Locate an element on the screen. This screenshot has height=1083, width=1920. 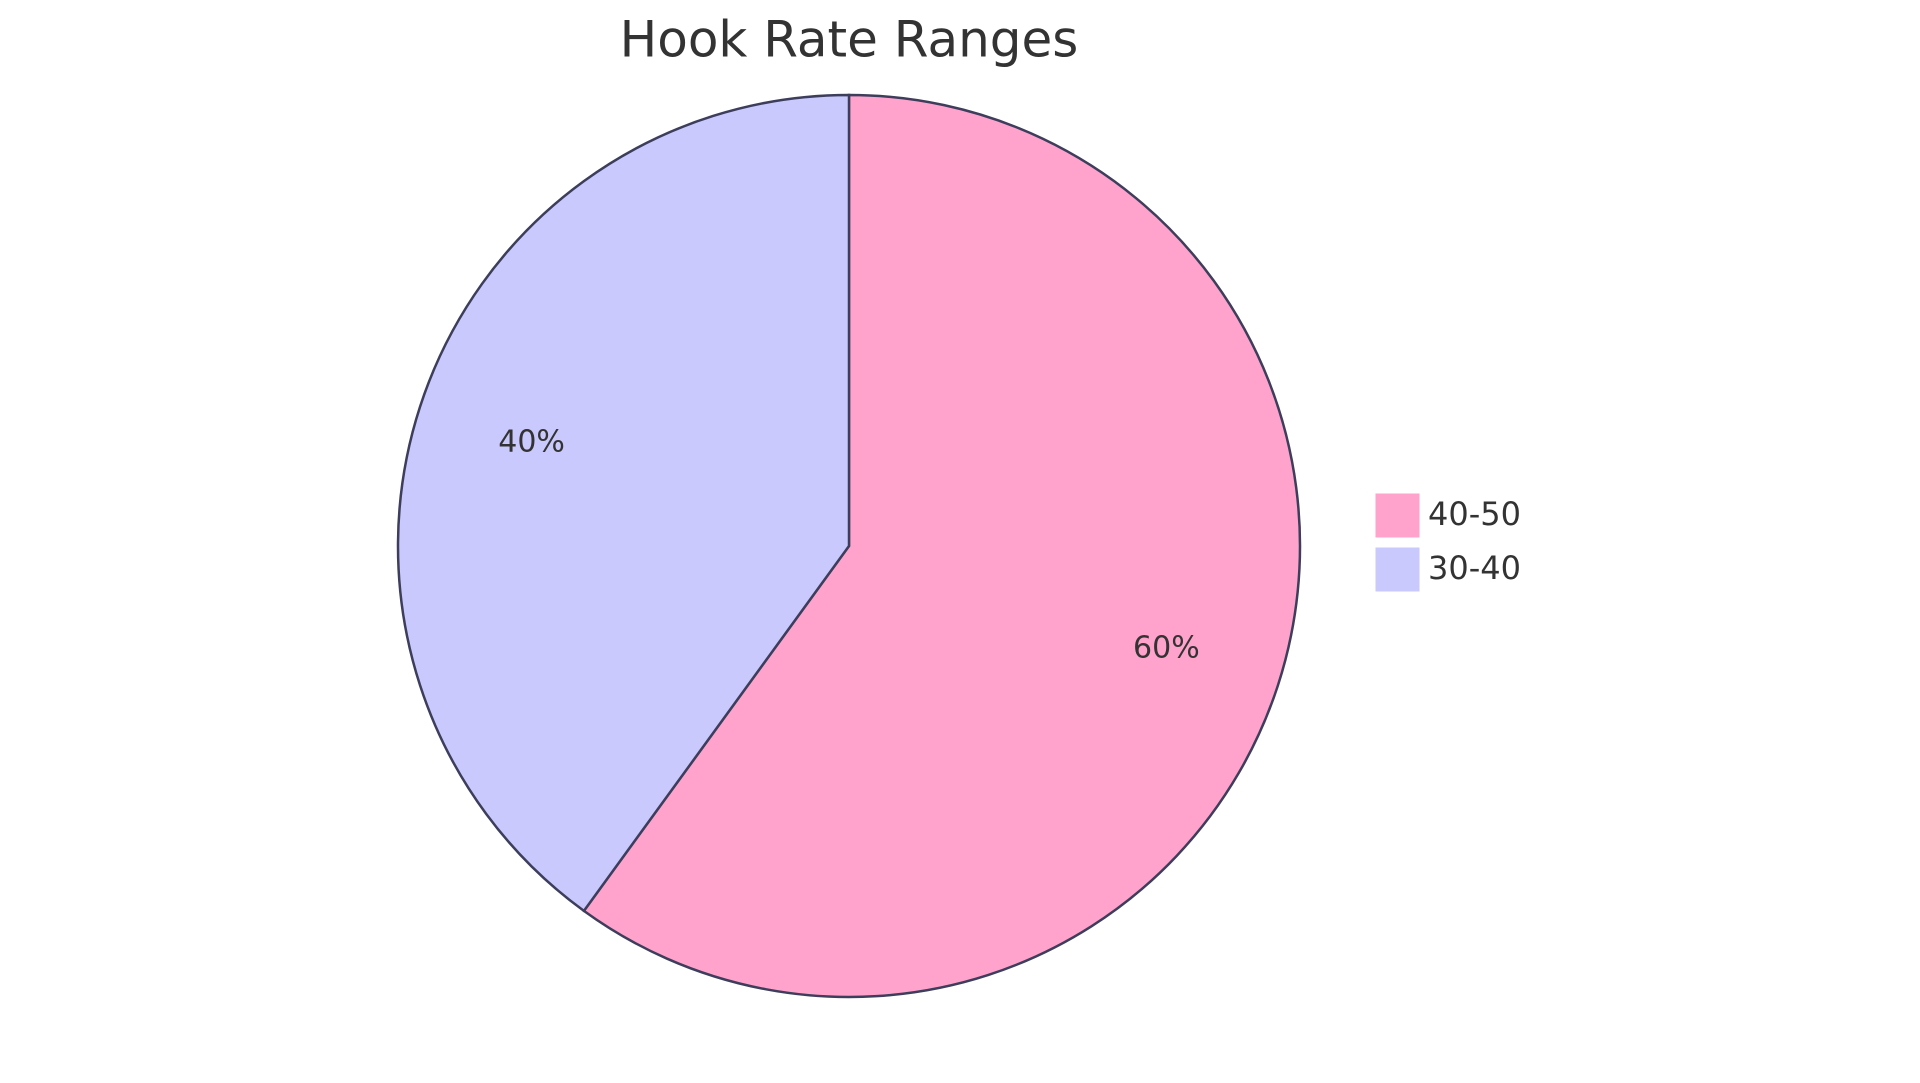
data-label: 40% is located at coordinates (531, 441).